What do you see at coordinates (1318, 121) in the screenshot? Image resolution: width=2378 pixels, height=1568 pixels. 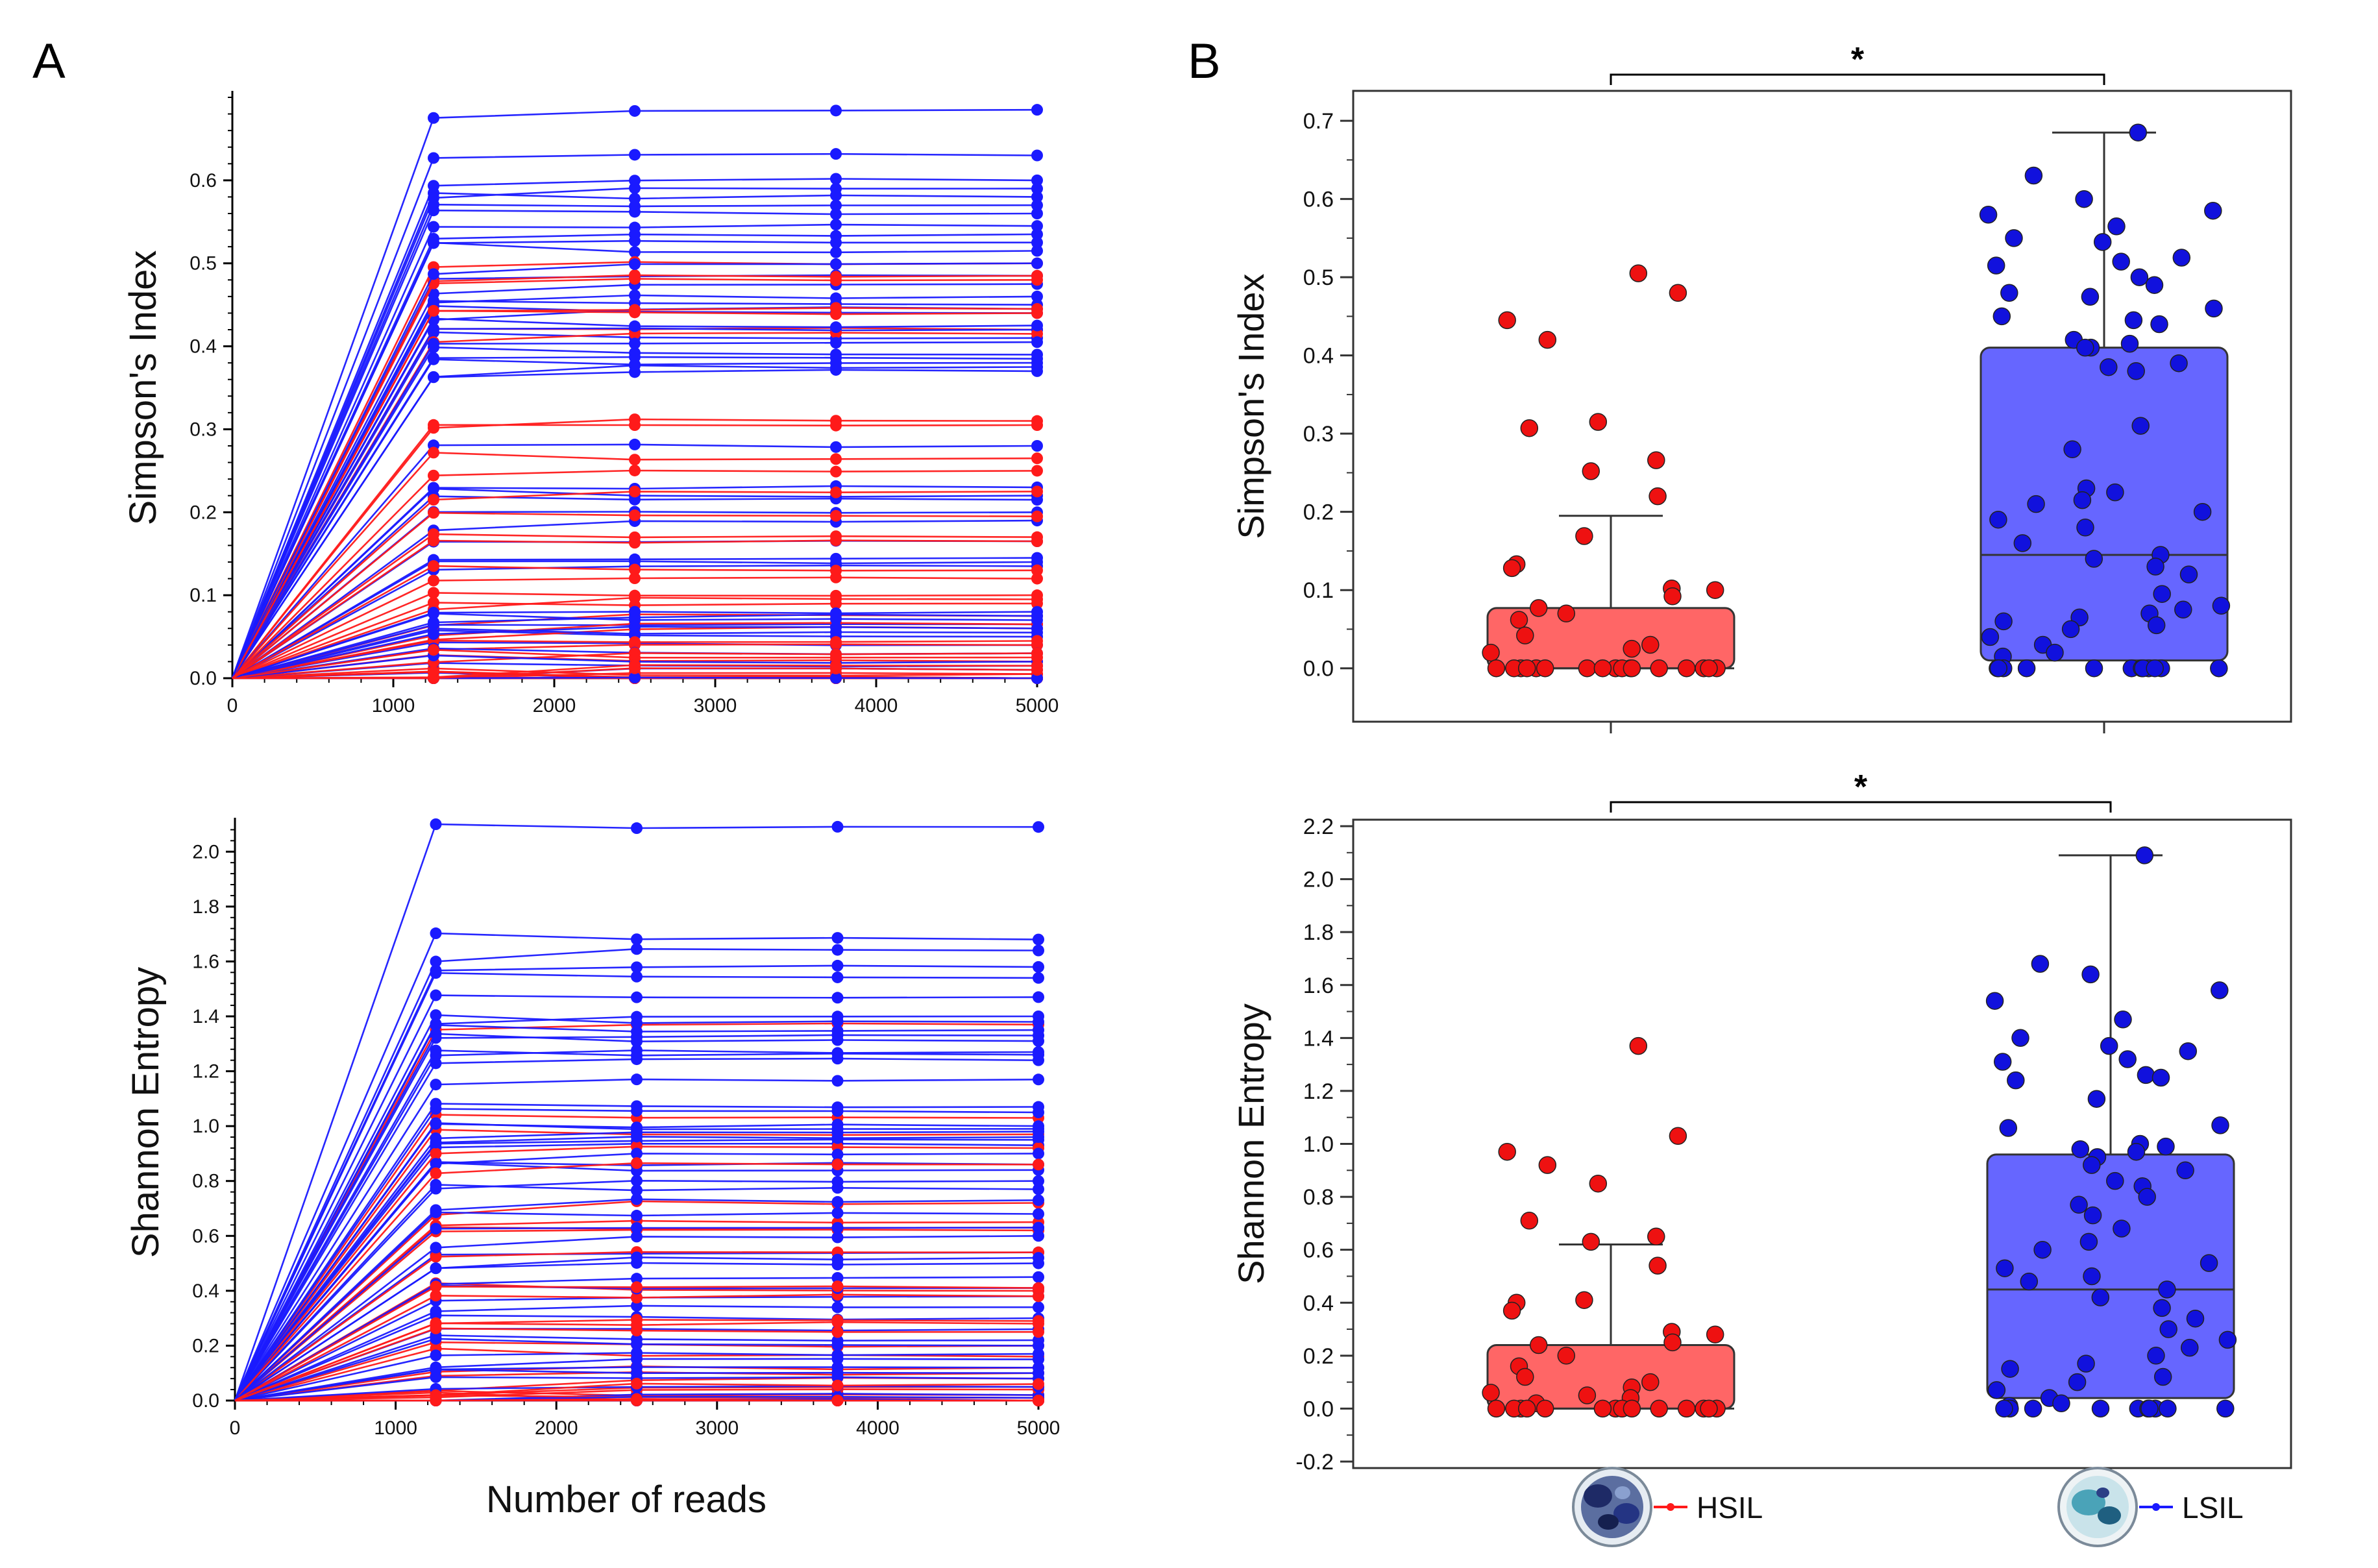 I see `y-tick-label: 0.7` at bounding box center [1318, 121].